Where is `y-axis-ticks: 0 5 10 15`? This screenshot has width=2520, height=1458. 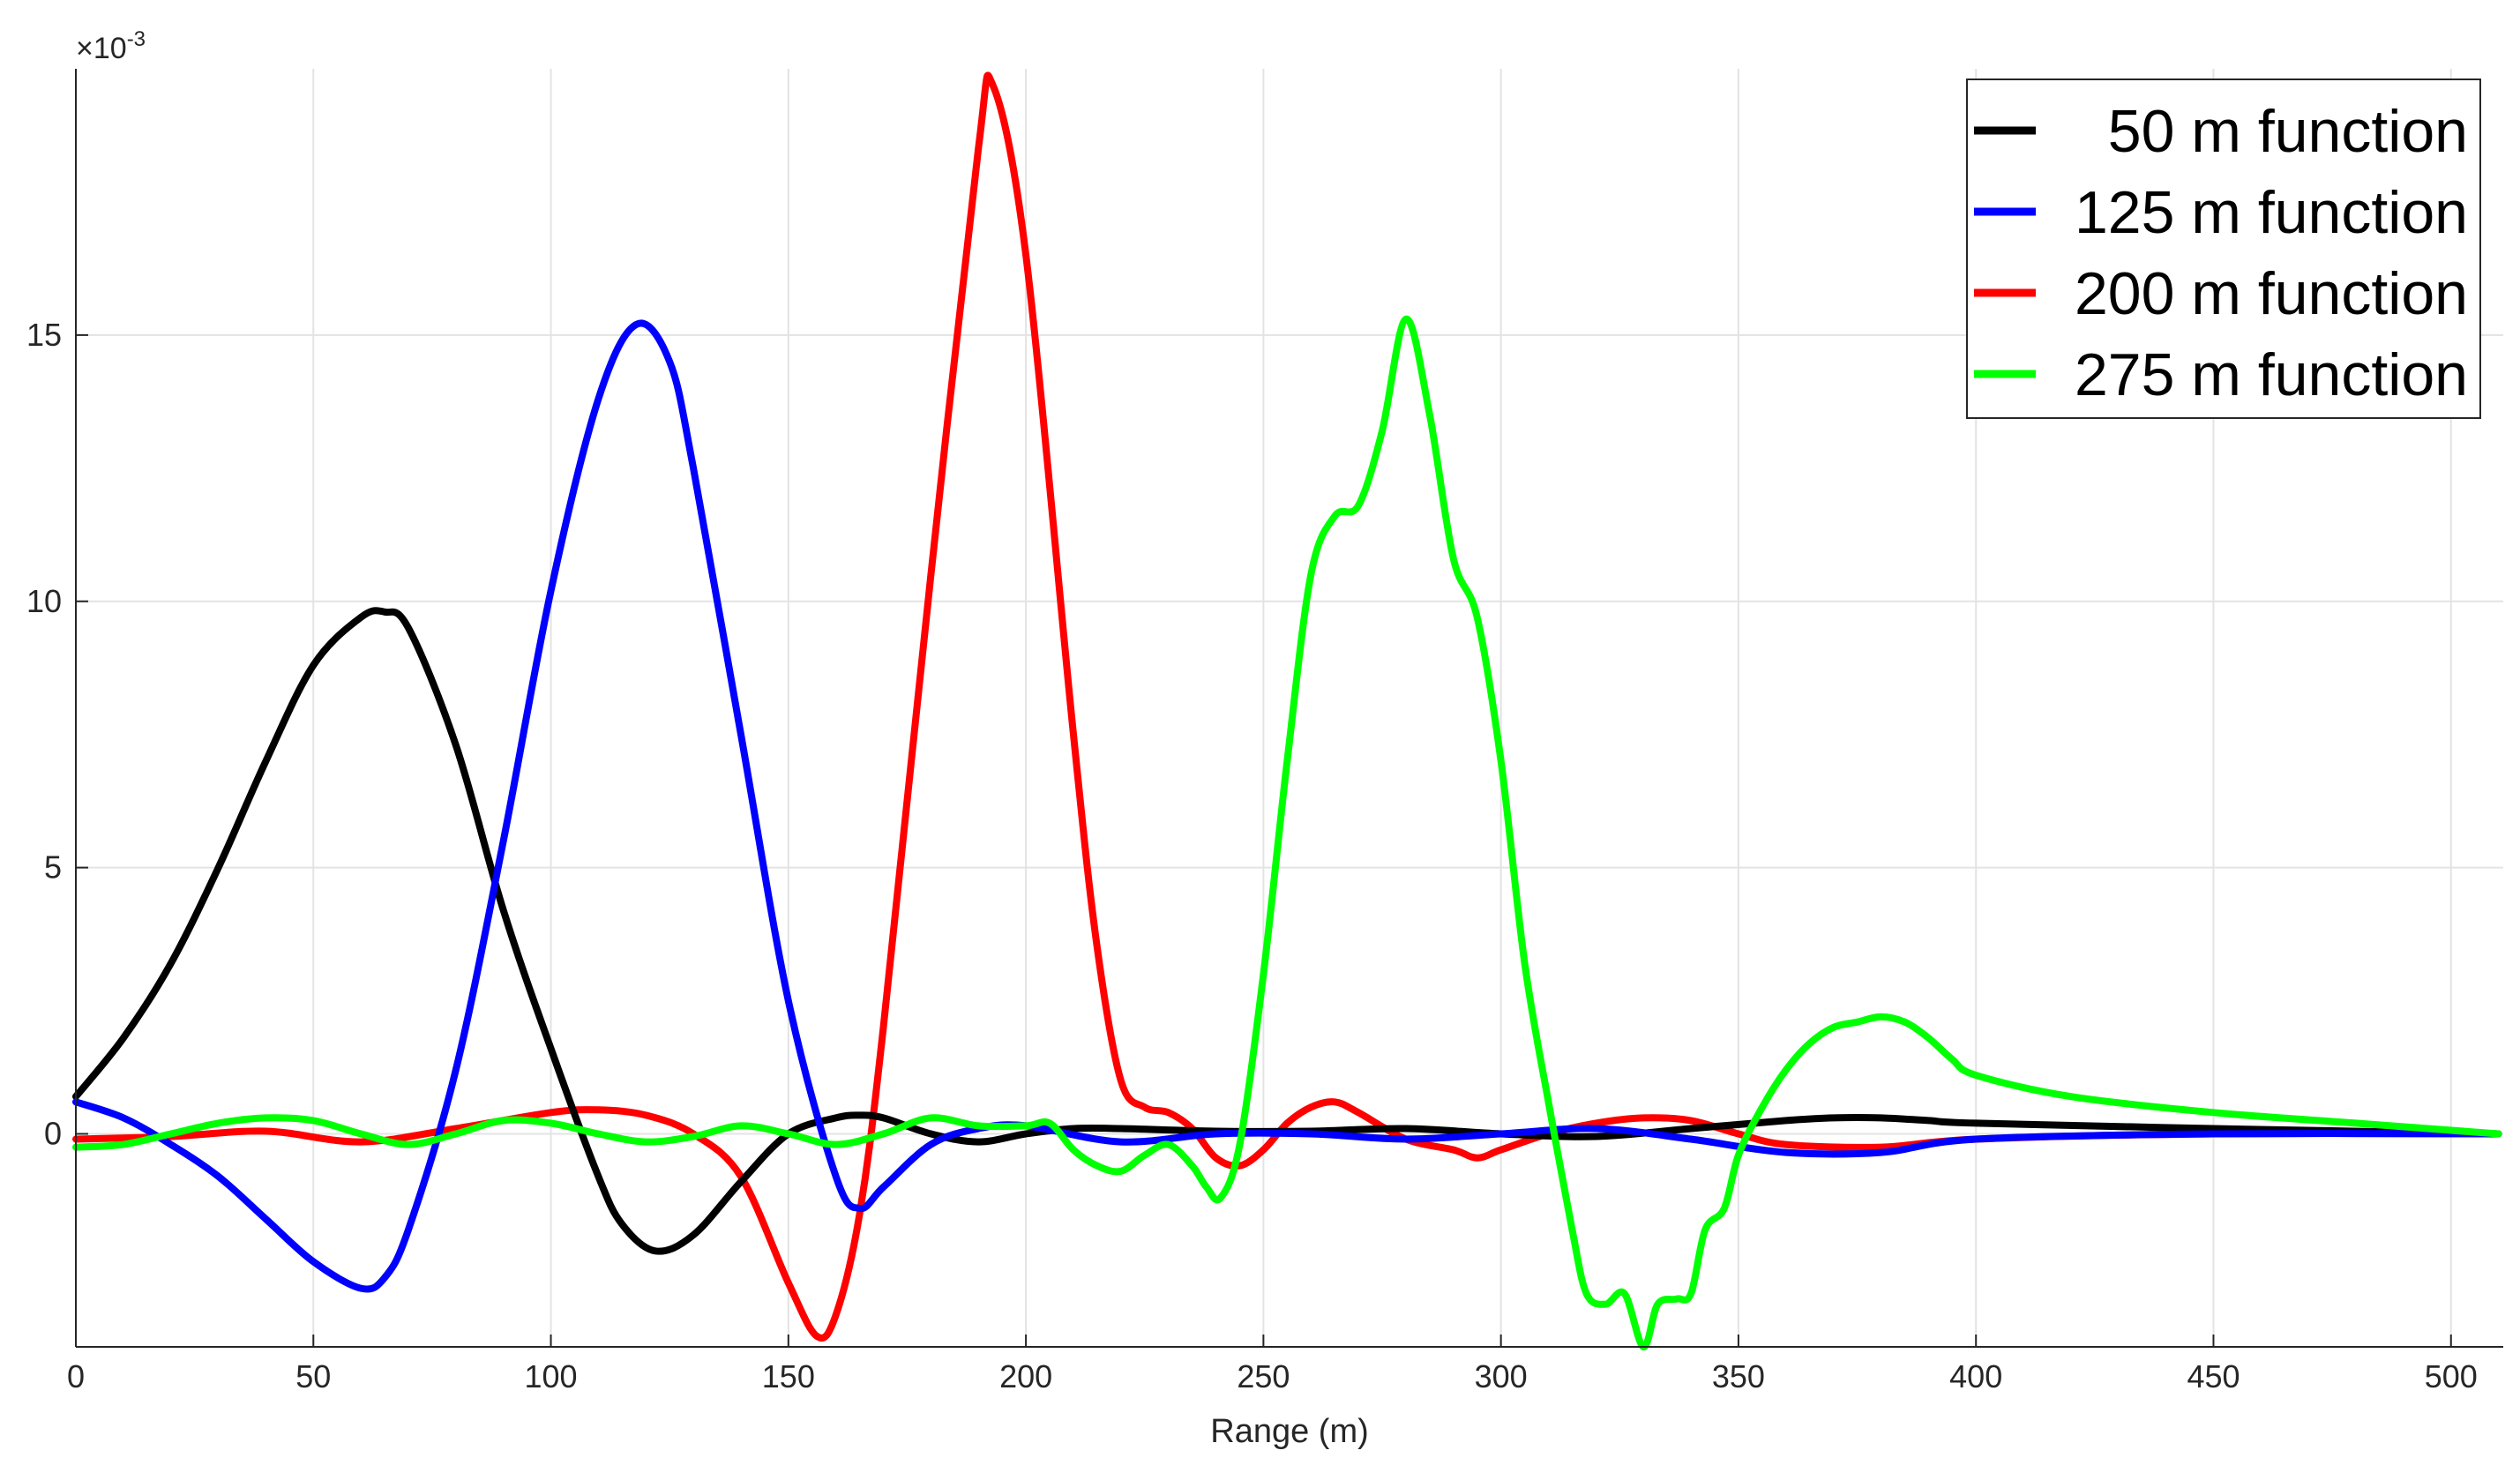 y-axis-ticks: 0 5 10 15 is located at coordinates (57, 734).